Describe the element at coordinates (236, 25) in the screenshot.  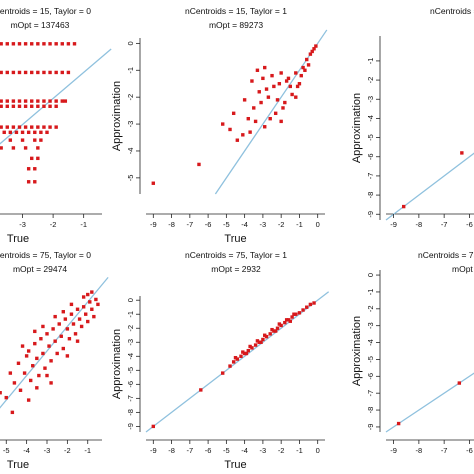
I see `panel-mopt-label: mOpt = 89273` at that location.